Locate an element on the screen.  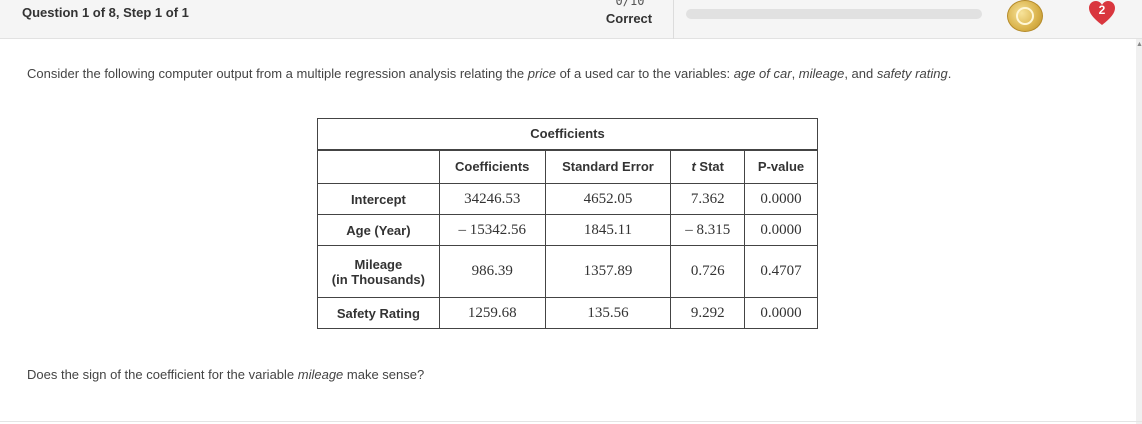
row-label: Mileage (in Thousands) is located at coordinates (378, 271).